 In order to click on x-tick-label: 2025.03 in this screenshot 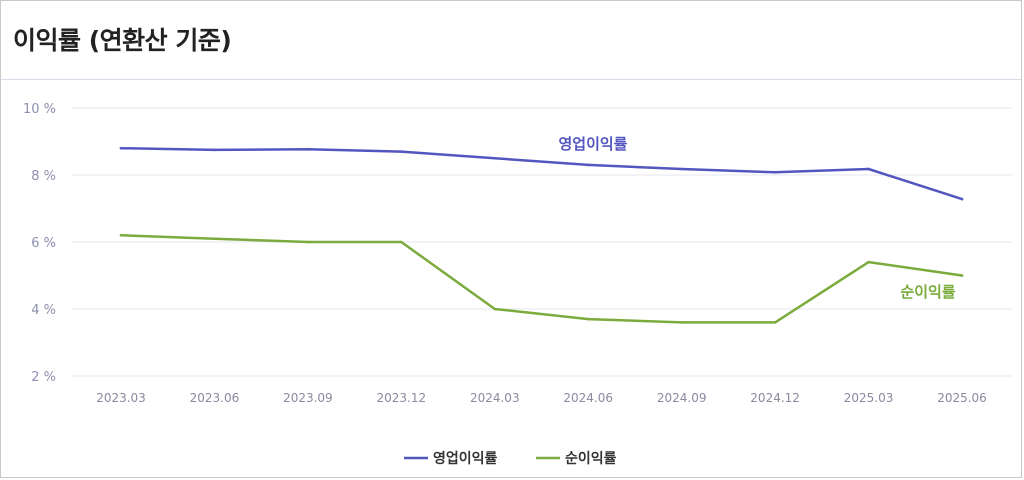, I will do `click(869, 398)`.